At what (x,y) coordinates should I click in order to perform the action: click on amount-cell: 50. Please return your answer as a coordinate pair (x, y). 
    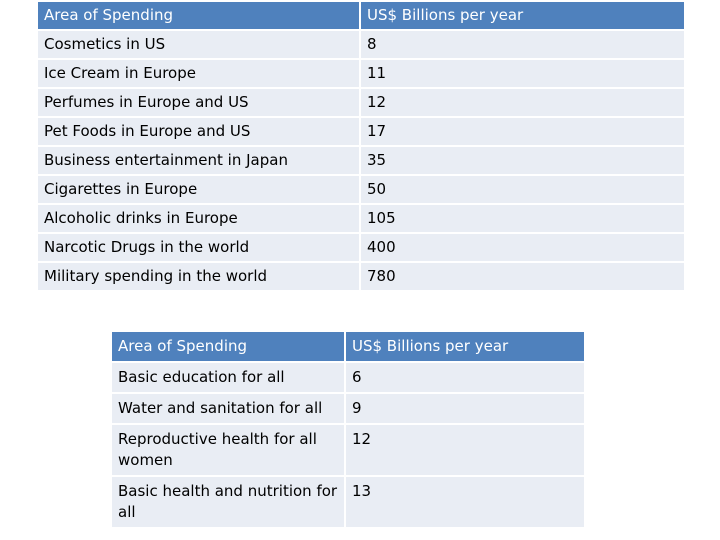
    Looking at the image, I should click on (522, 189).